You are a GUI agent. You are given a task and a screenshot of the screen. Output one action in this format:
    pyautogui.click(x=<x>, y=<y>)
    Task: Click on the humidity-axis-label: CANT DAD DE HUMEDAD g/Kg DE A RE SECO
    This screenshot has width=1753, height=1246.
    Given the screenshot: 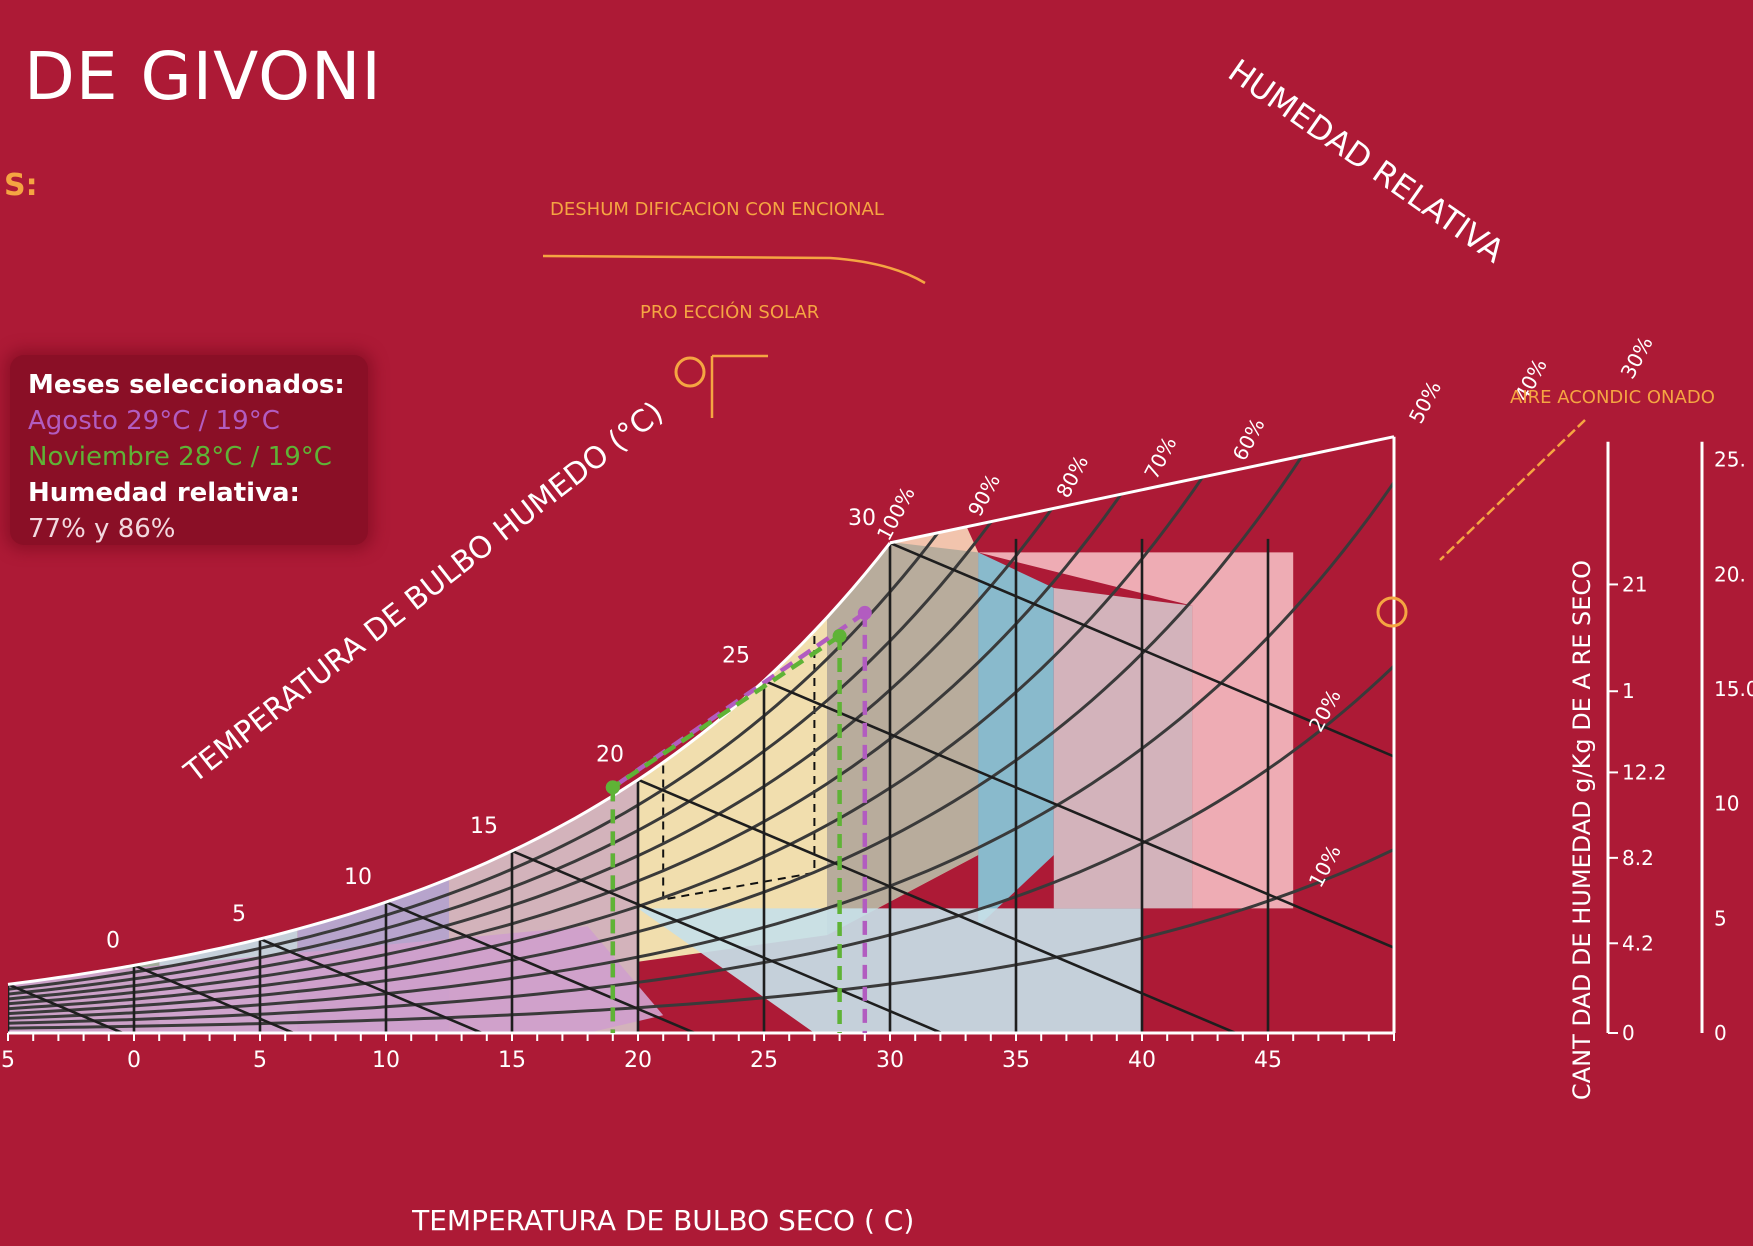 What is the action you would take?
    pyautogui.click(x=1582, y=830)
    